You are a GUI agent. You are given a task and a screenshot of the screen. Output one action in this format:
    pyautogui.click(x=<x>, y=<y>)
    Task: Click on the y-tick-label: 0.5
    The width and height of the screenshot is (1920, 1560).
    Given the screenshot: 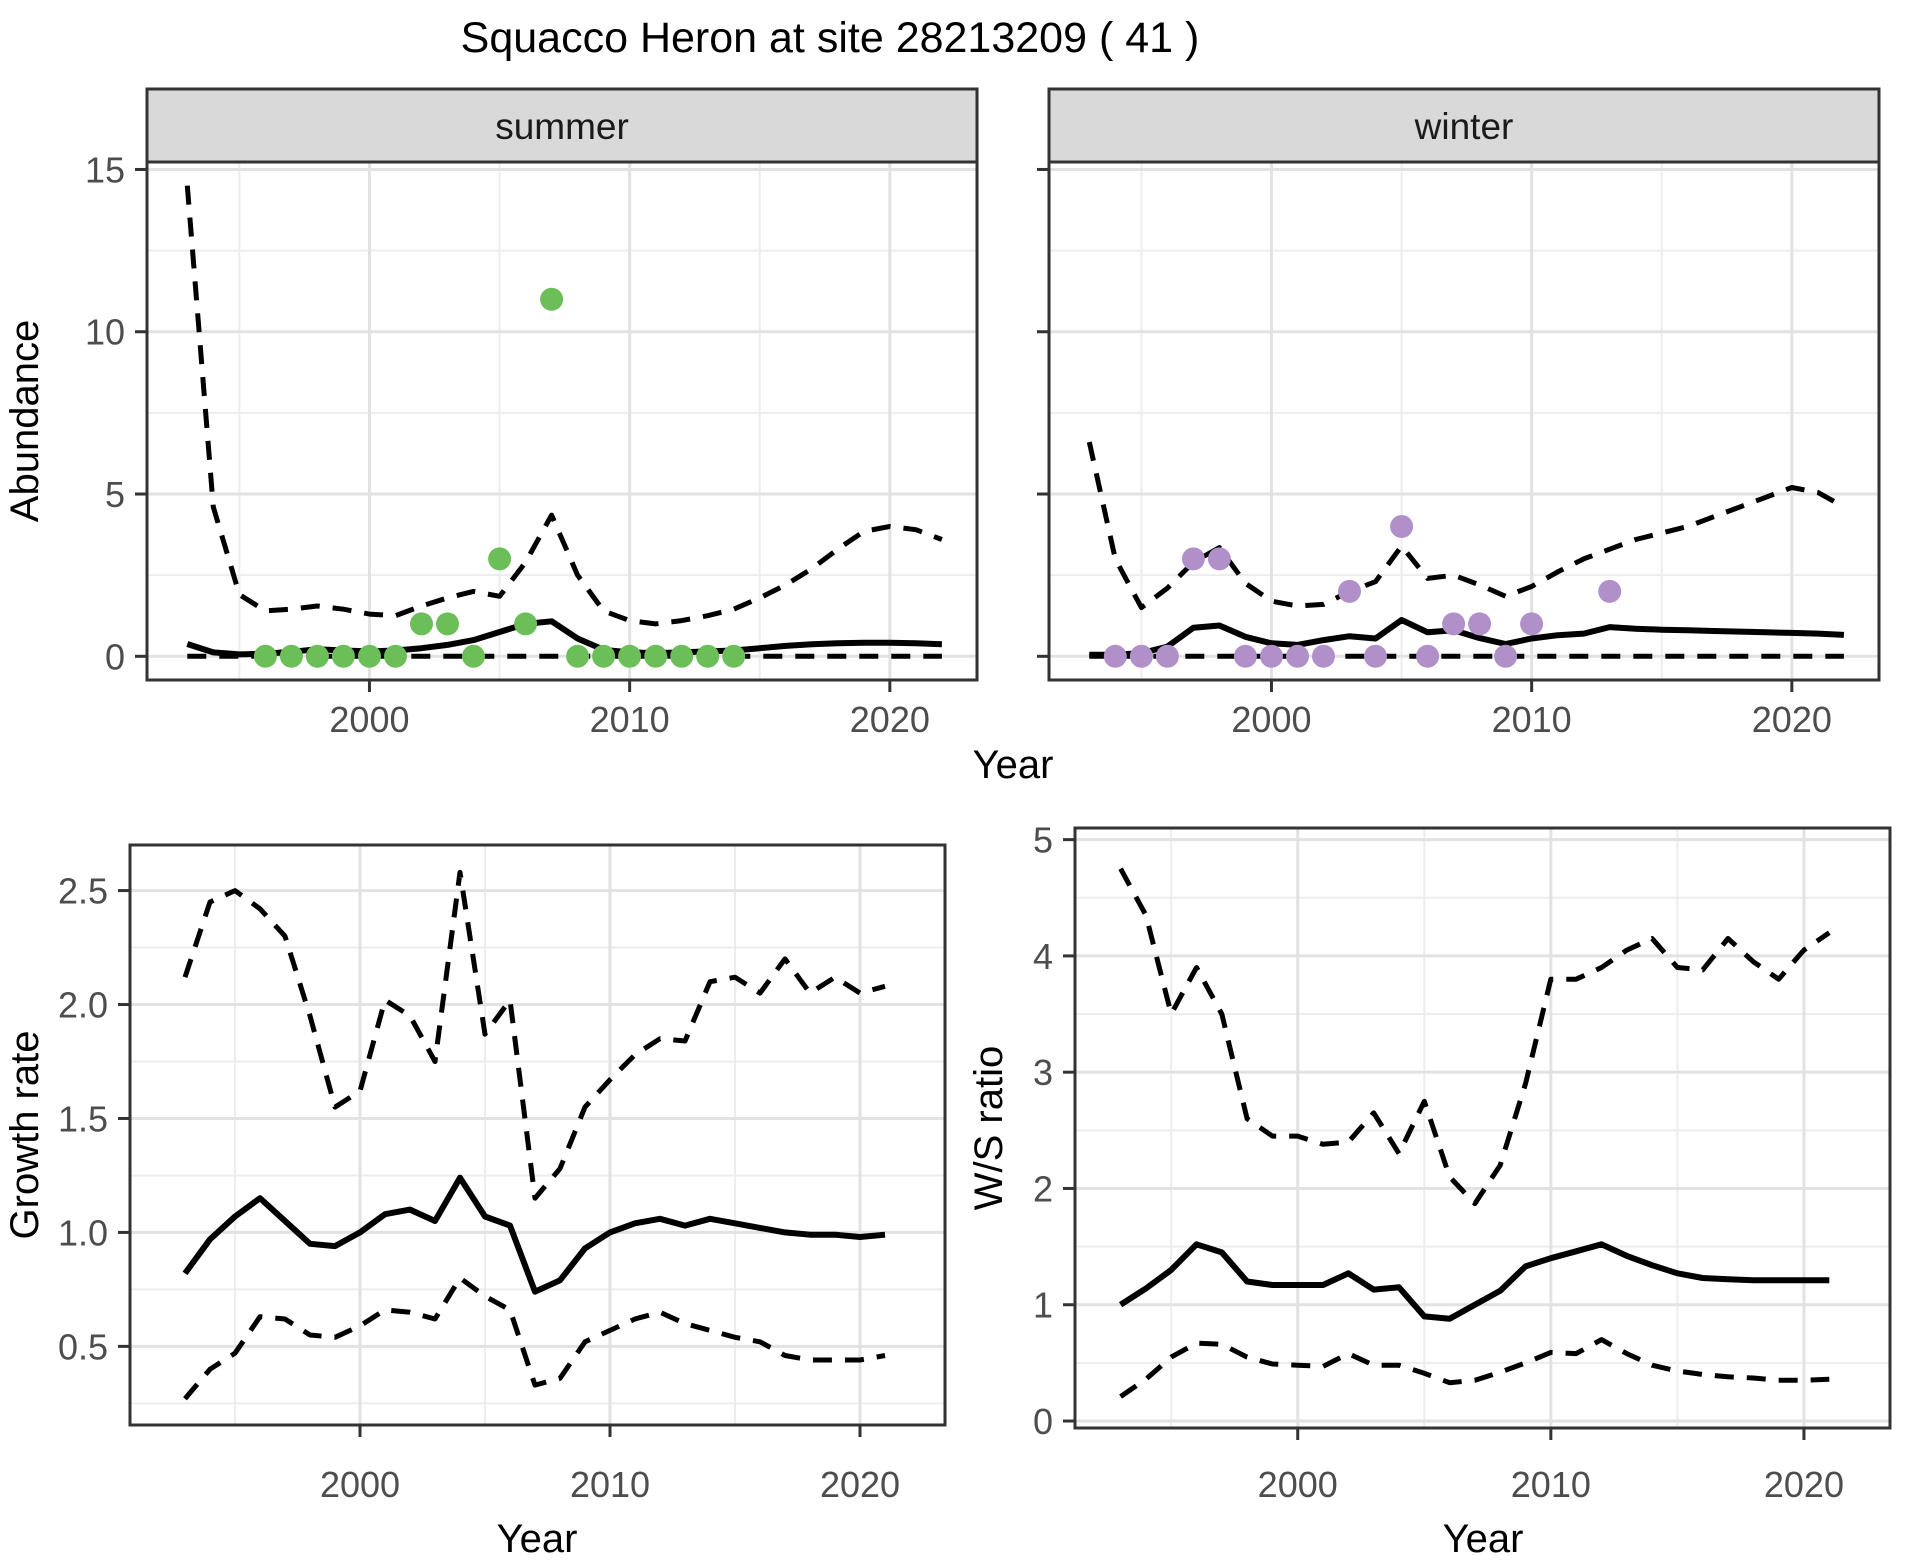 What is the action you would take?
    pyautogui.click(x=83, y=1346)
    